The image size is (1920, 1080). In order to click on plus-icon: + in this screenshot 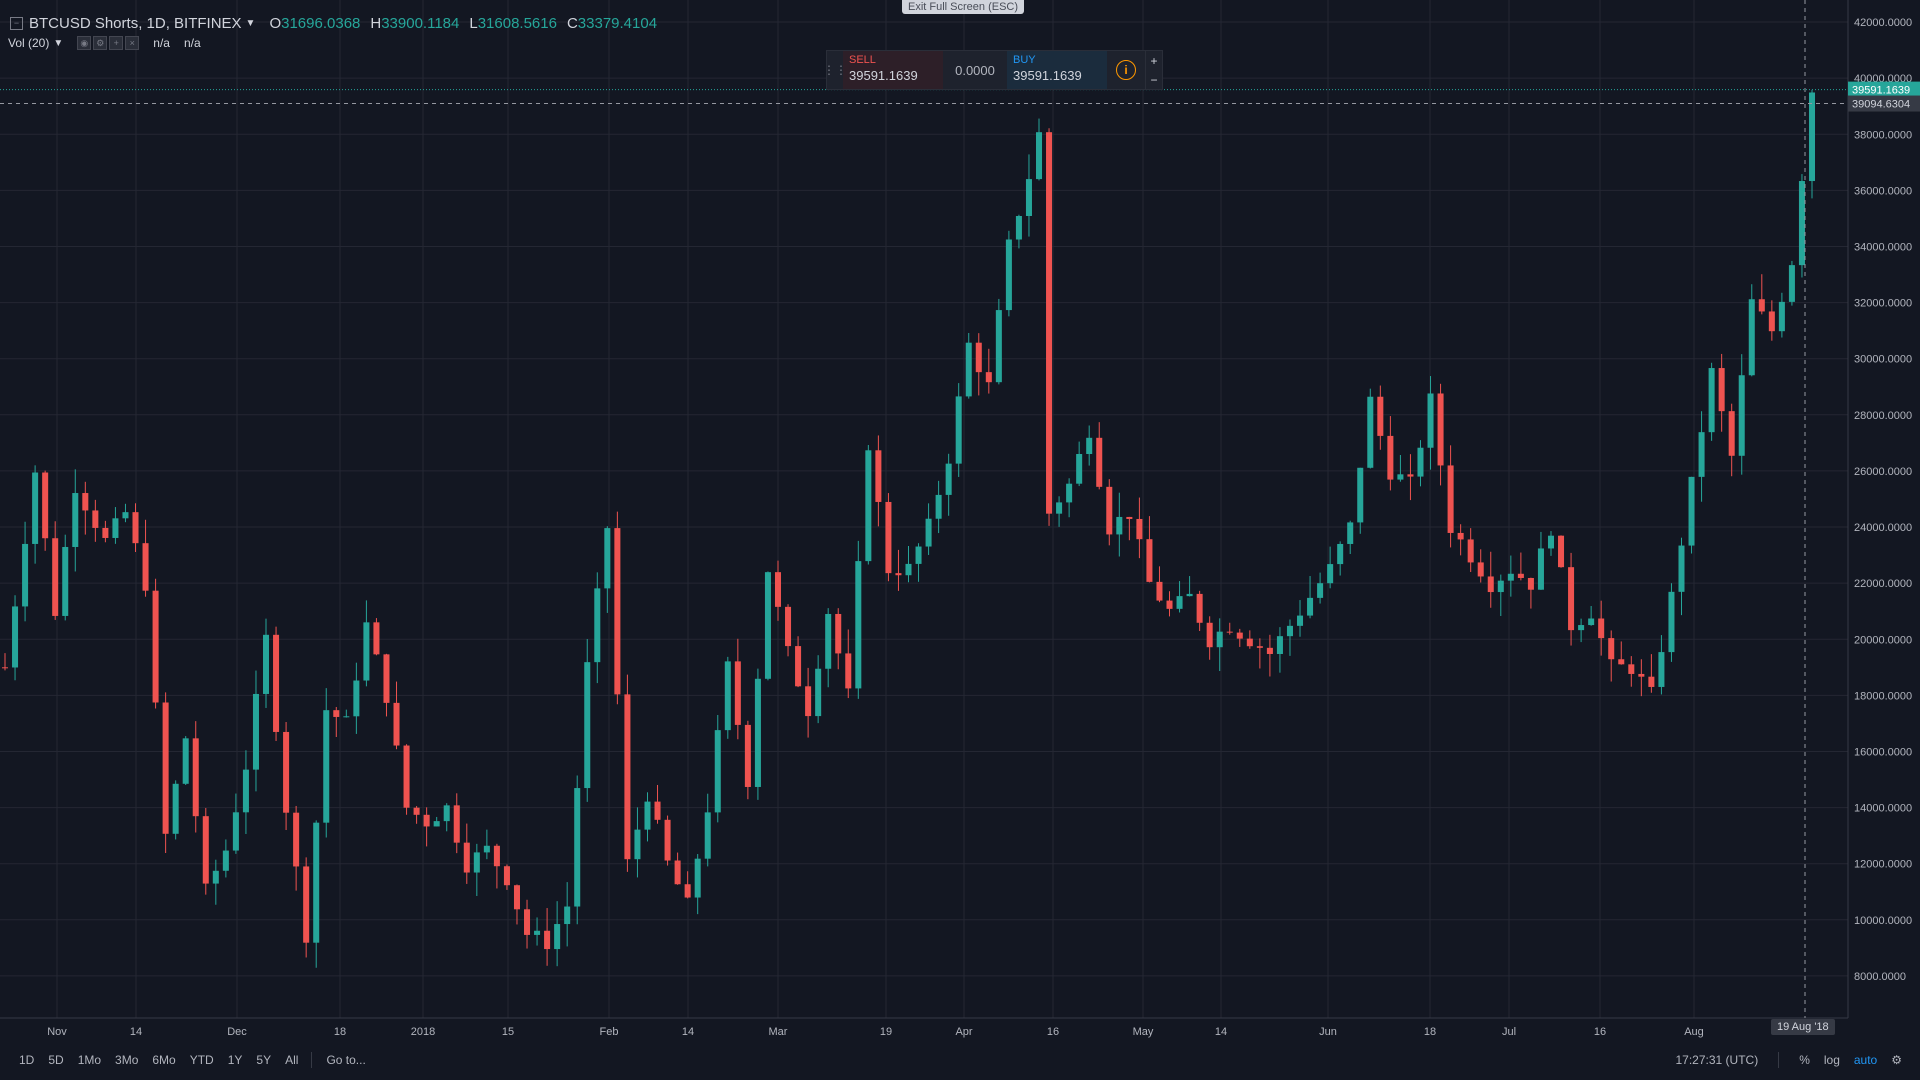, I will do `click(116, 43)`.